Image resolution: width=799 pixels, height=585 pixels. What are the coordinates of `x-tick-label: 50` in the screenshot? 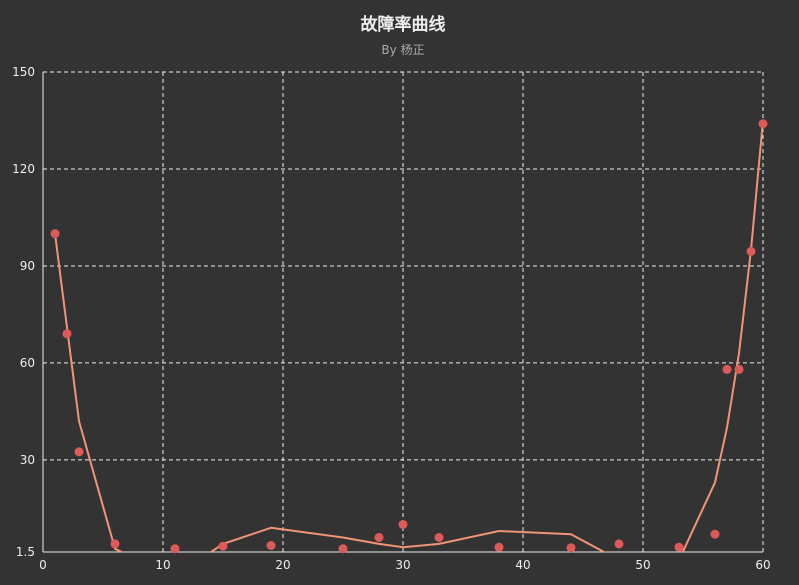 It's located at (642, 565).